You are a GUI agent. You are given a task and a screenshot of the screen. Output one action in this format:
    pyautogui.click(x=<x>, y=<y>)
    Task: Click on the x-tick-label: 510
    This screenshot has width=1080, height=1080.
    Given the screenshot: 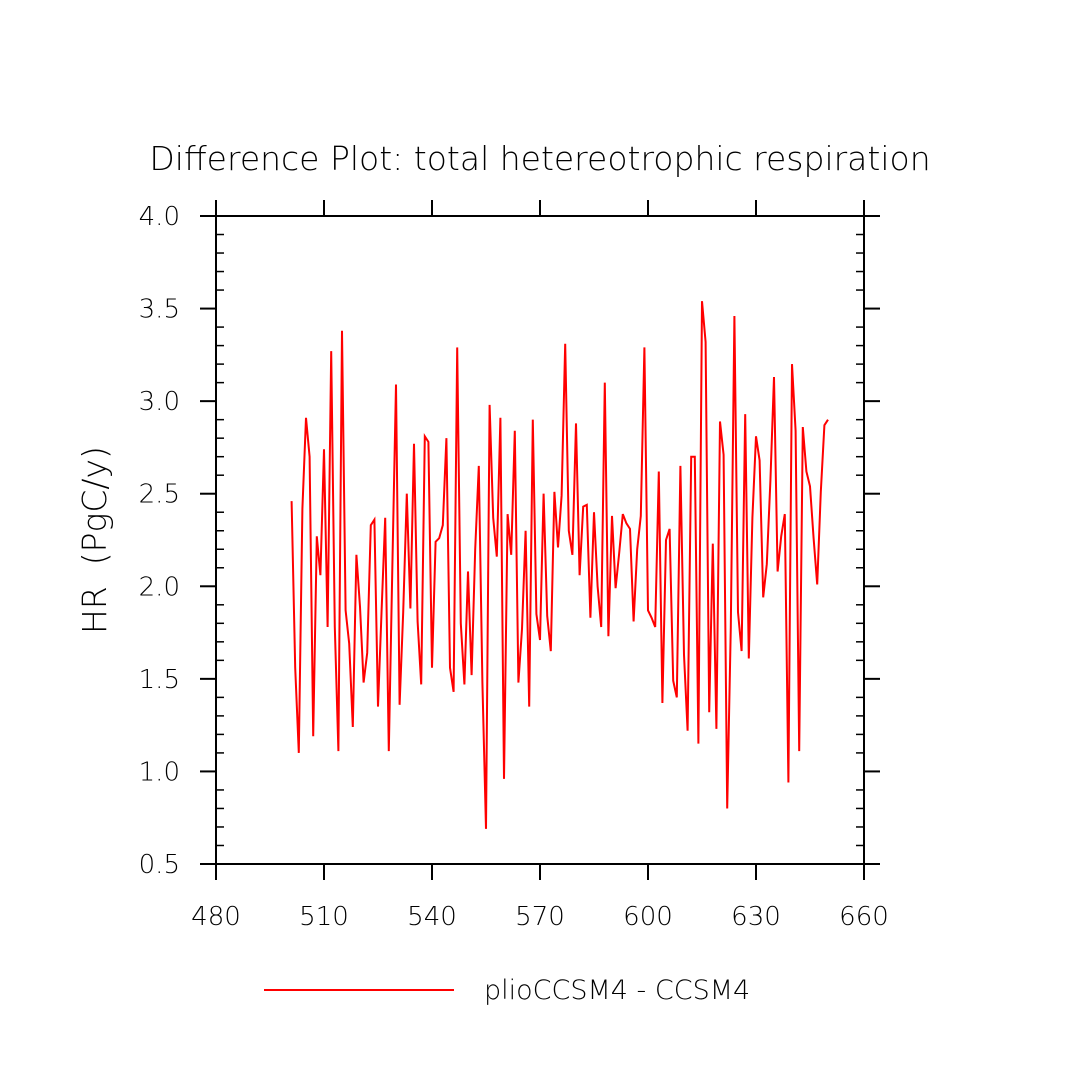 What is the action you would take?
    pyautogui.click(x=324, y=917)
    